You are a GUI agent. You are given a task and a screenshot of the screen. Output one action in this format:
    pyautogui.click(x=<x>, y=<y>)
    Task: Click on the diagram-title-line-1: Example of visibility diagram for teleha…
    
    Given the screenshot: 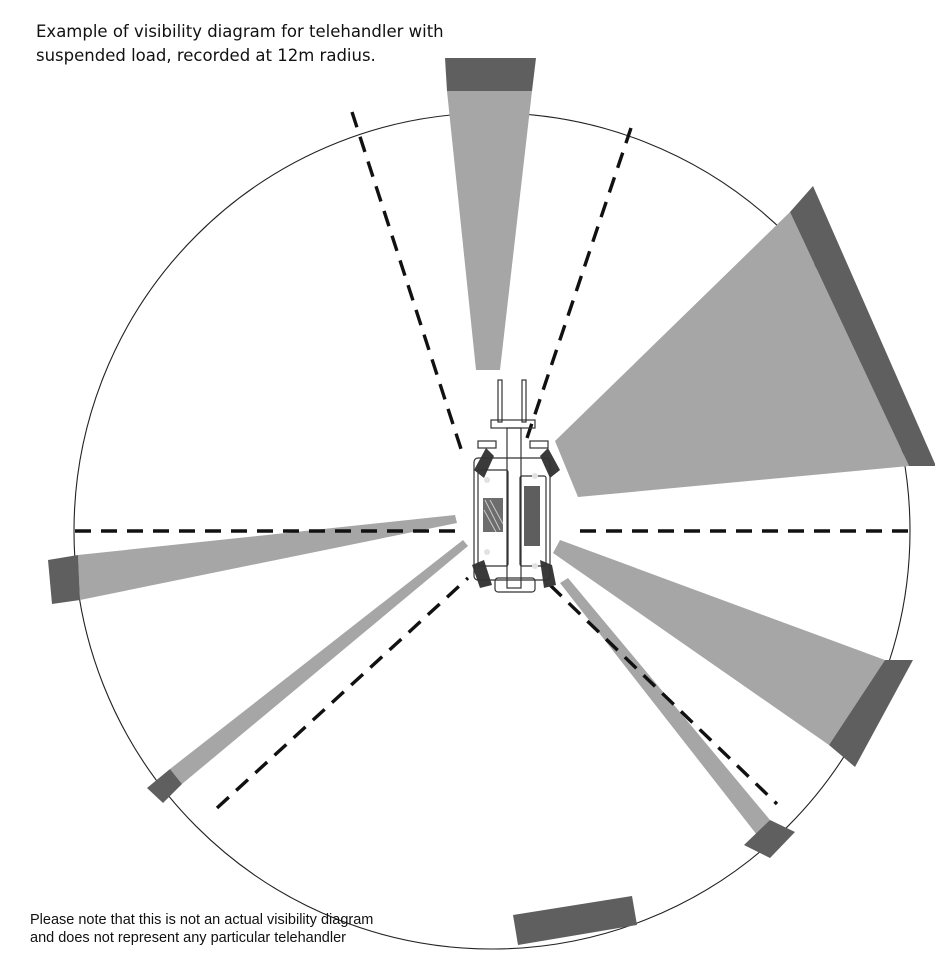 What is the action you would take?
    pyautogui.click(x=240, y=31)
    